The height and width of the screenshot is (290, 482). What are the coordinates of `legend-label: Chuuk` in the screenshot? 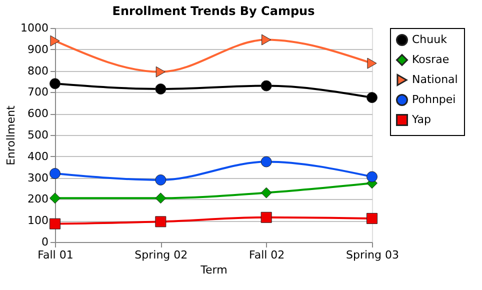 It's located at (430, 39).